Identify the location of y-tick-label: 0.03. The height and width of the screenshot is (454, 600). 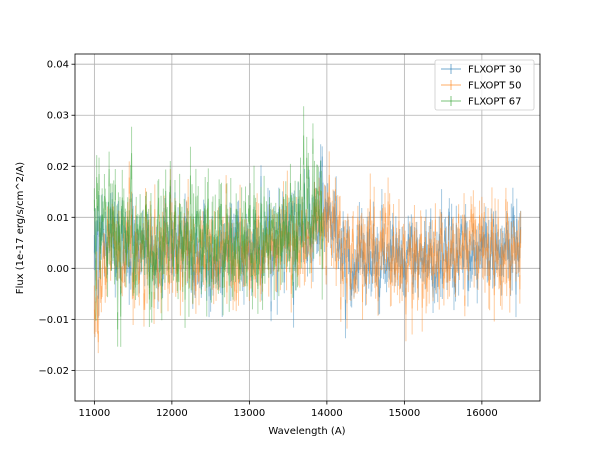
(58, 116).